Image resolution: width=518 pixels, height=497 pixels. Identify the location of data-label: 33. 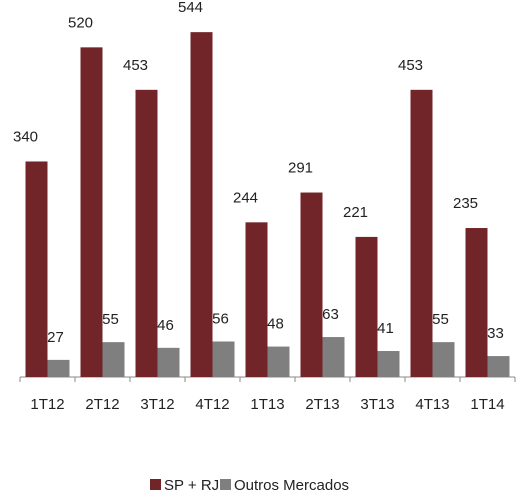
(495, 333).